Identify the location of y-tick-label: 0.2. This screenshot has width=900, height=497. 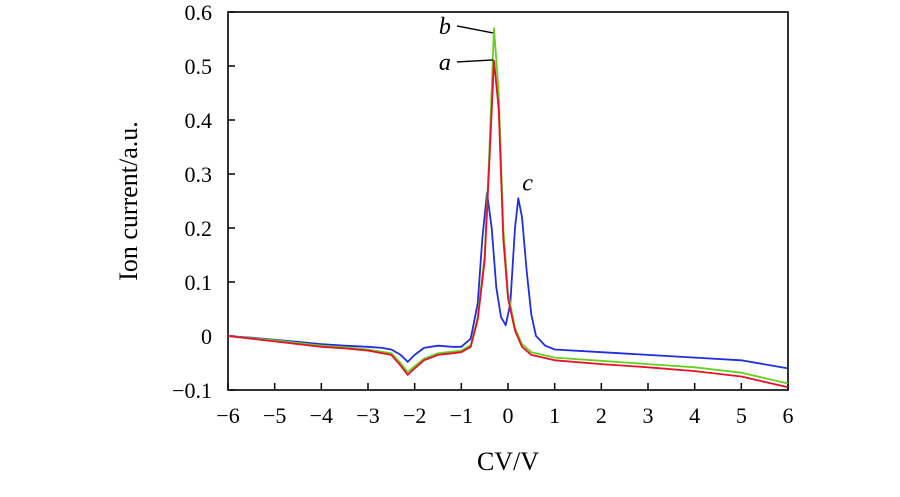
(199, 228).